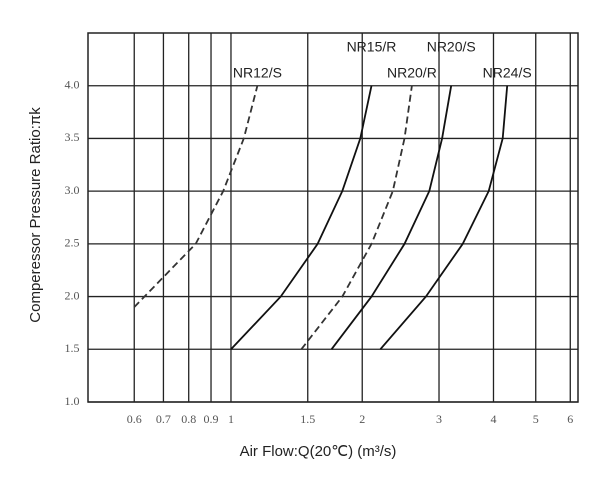 The width and height of the screenshot is (615, 477). What do you see at coordinates (72, 348) in the screenshot?
I see `y-tick-label: 1.5` at bounding box center [72, 348].